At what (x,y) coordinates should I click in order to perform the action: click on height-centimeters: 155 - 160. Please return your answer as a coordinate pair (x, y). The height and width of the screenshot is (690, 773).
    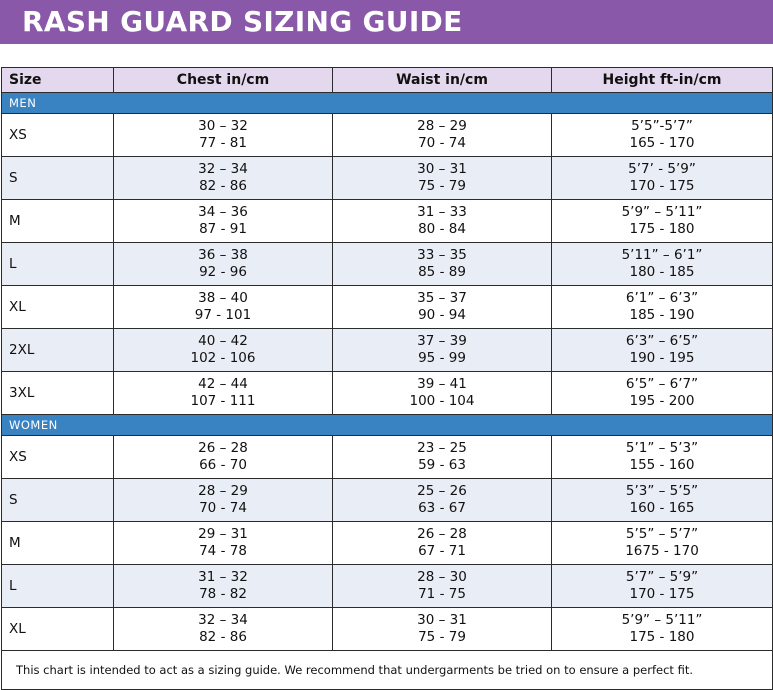
    Looking at the image, I should click on (662, 465).